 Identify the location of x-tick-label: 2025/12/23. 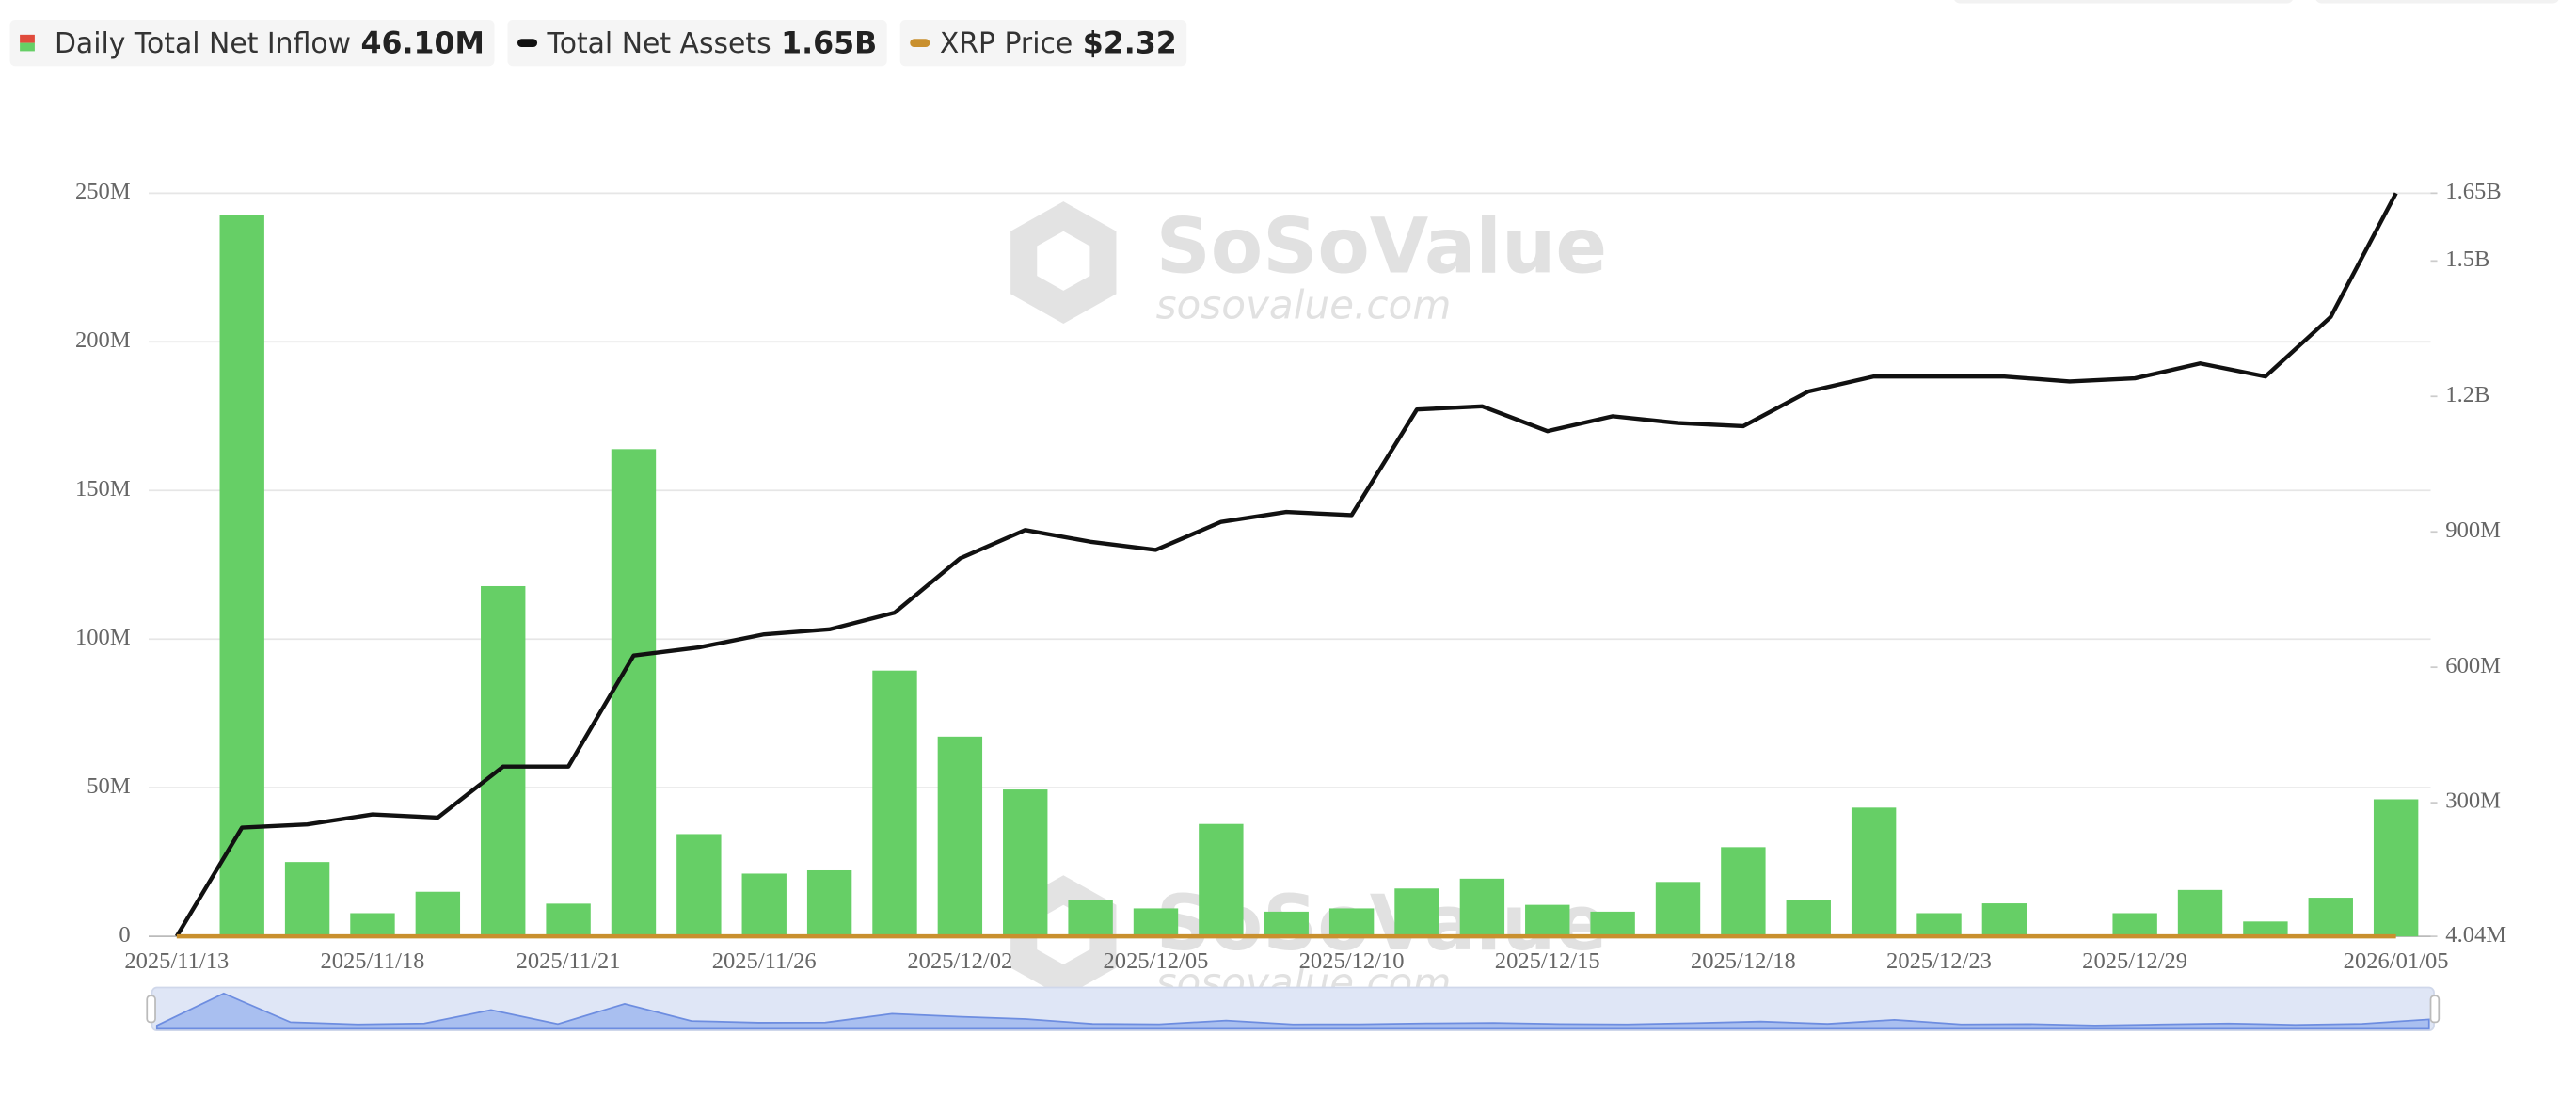
(1939, 961).